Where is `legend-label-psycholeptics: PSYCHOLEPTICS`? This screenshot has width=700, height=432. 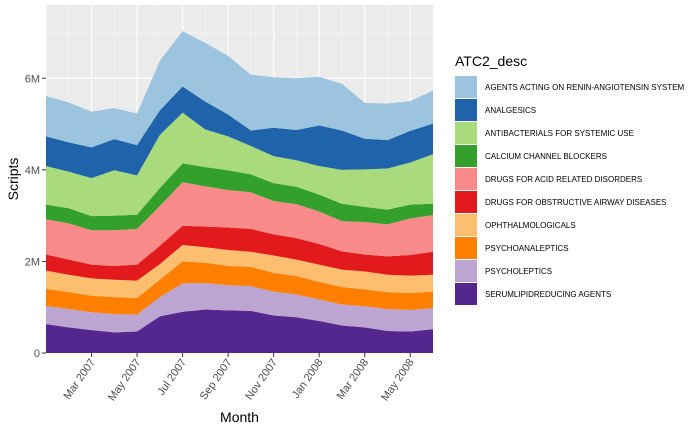 legend-label-psycholeptics: PSYCHOLEPTICS is located at coordinates (518, 271).